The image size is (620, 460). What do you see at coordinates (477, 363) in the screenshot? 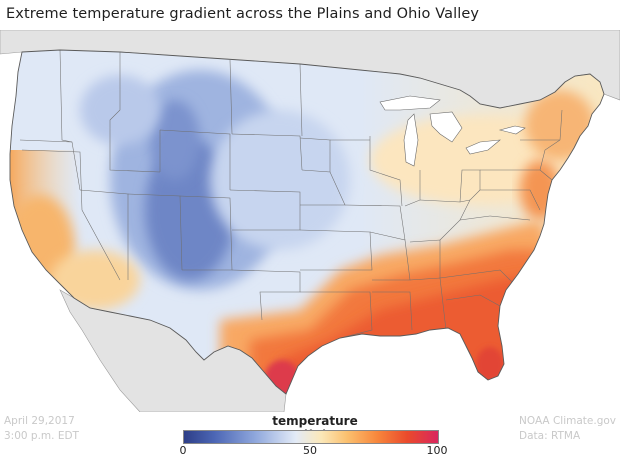
I see `florida-peninsula-edge` at bounding box center [477, 363].